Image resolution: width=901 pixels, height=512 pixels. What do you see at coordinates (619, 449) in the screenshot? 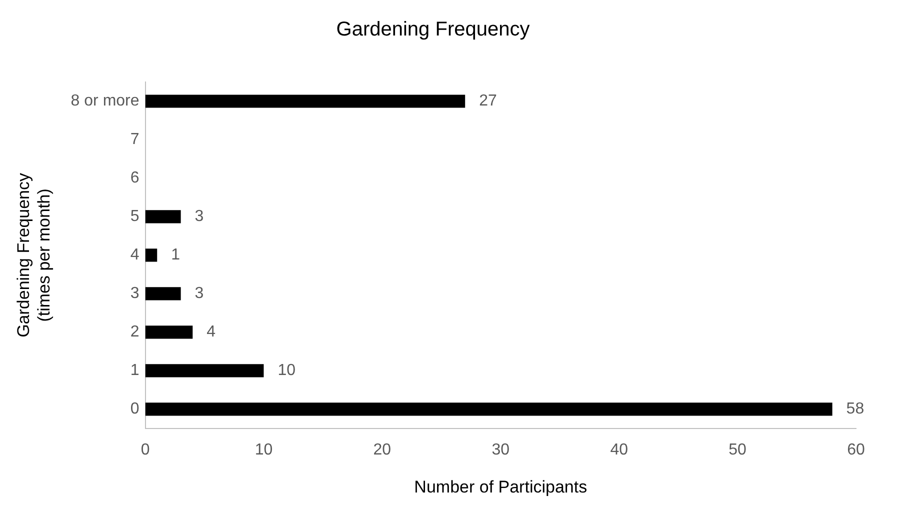
I see `x-tick-label: 40` at bounding box center [619, 449].